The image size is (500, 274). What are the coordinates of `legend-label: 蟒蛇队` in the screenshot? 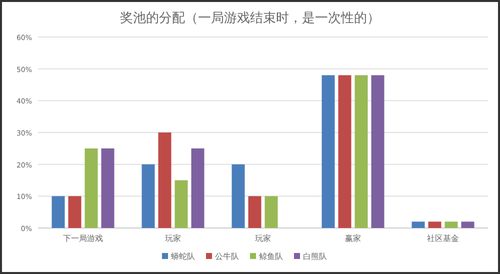 It's located at (183, 256).